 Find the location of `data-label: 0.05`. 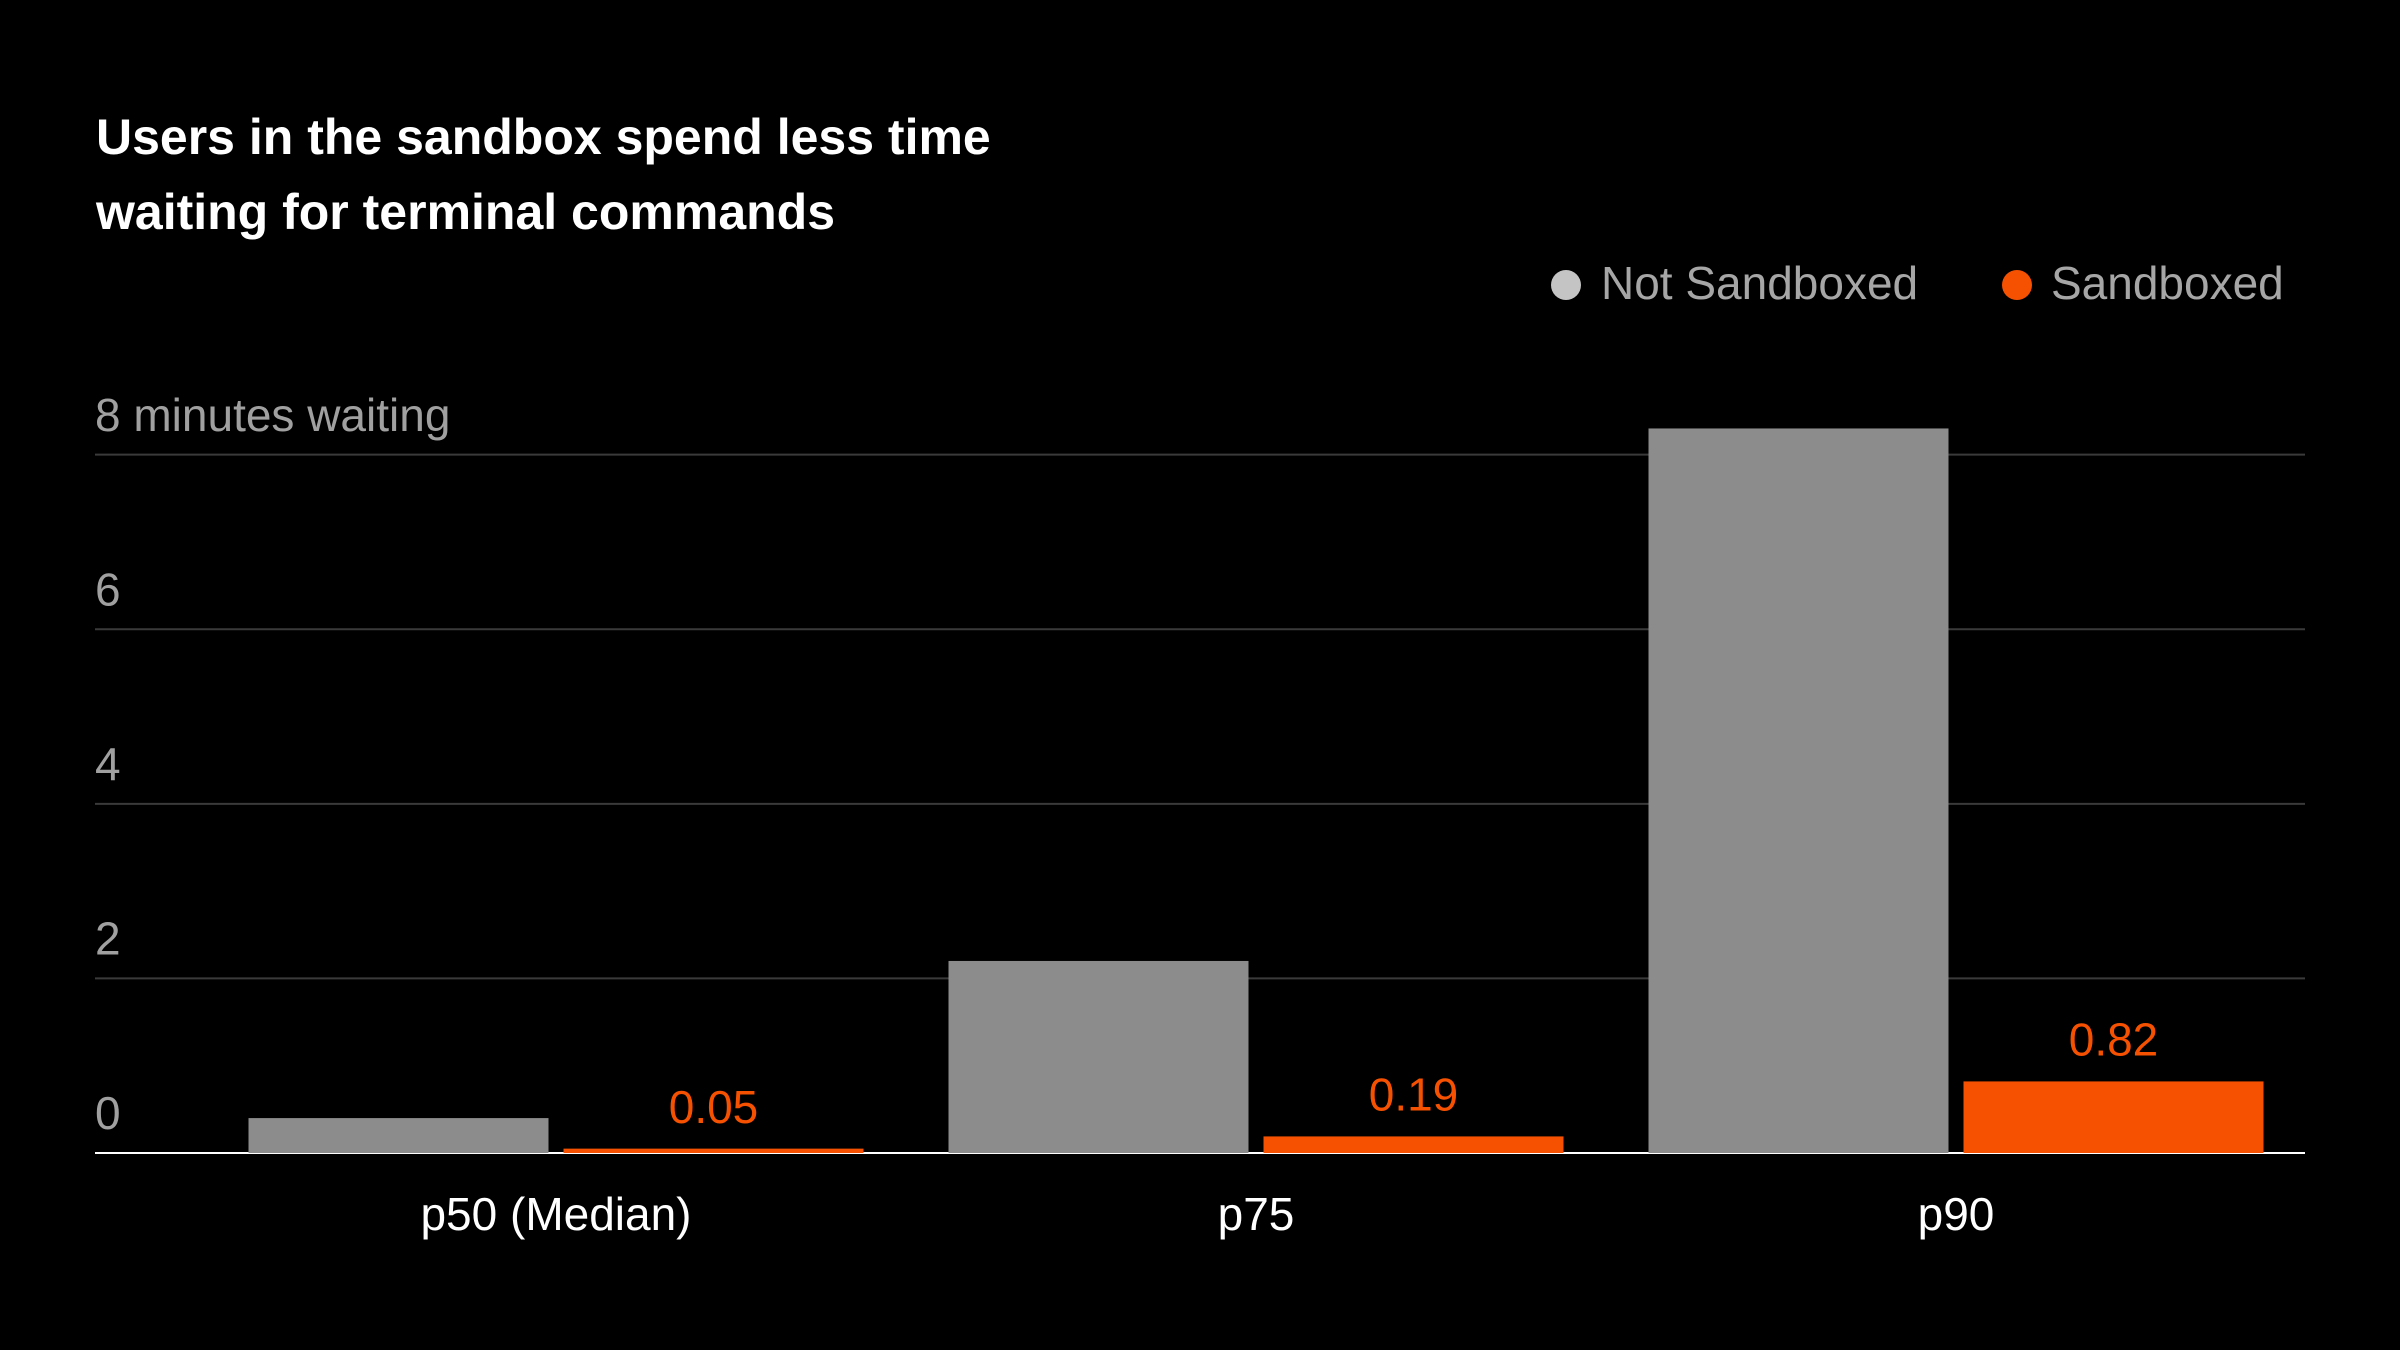

data-label: 0.05 is located at coordinates (714, 1107).